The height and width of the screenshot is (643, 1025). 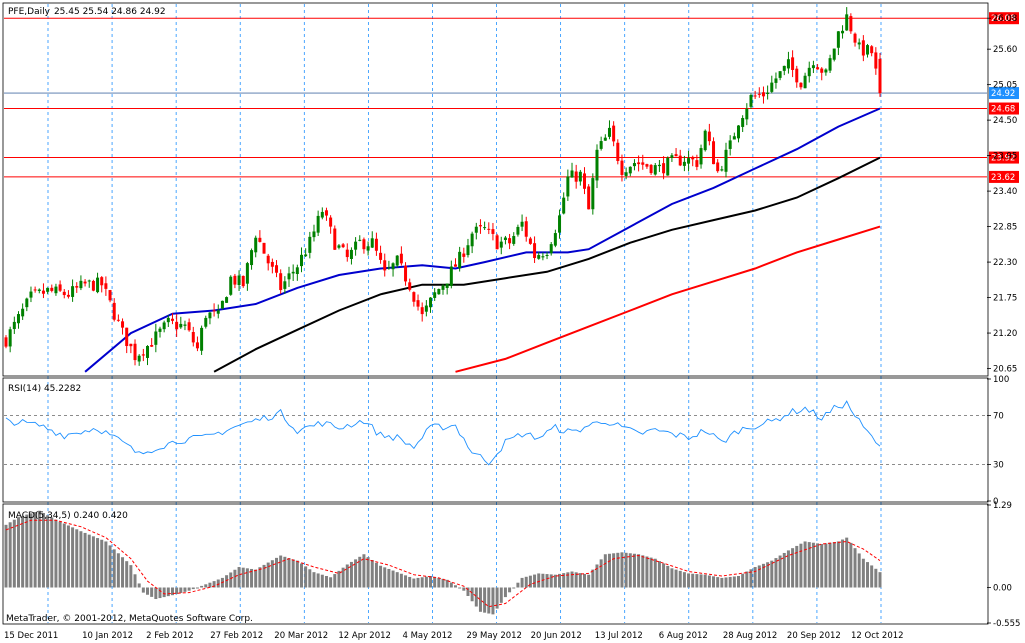 What do you see at coordinates (1005, 192) in the screenshot?
I see `price-tick-label: 23.40` at bounding box center [1005, 192].